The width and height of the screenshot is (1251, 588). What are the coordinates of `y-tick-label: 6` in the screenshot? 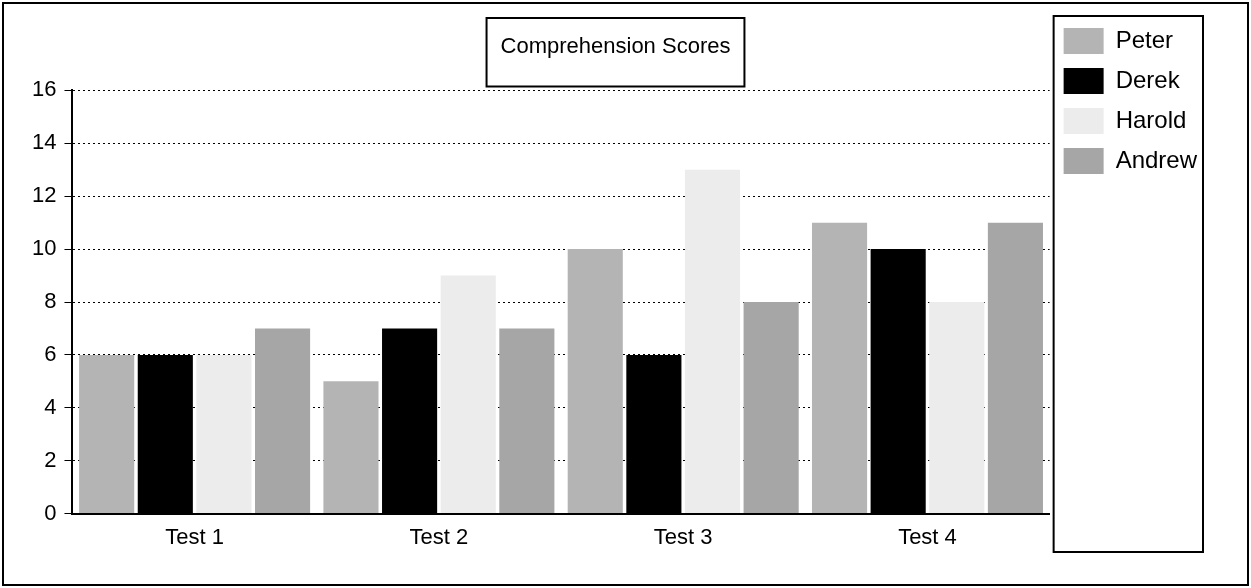 It's located at (50, 353).